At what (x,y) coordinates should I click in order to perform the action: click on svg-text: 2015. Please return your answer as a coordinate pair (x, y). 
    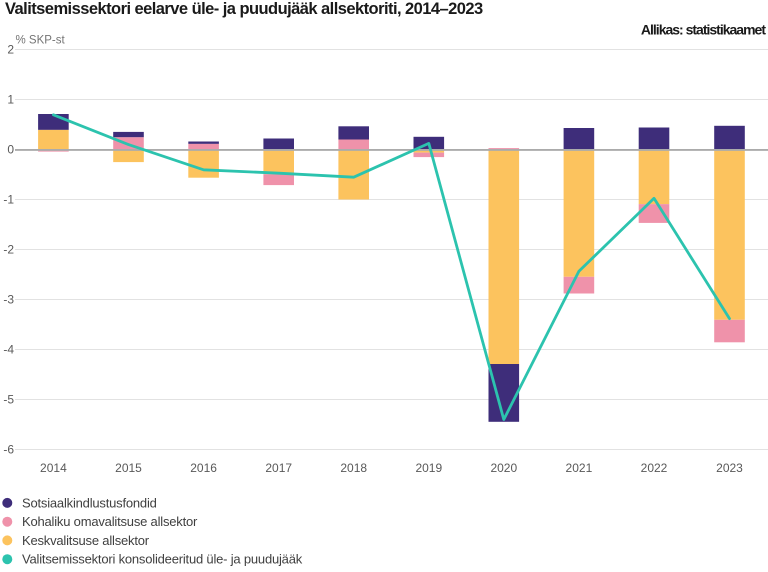
    Looking at the image, I should click on (128, 468).